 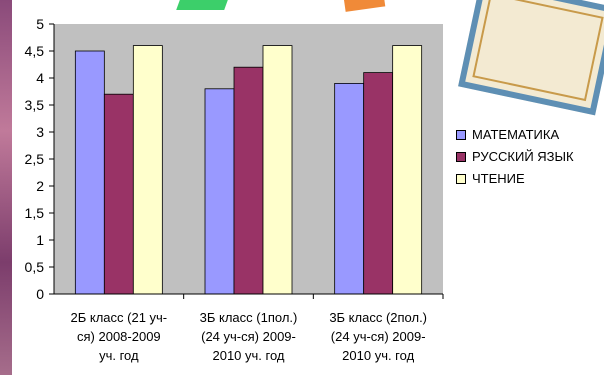 I want to click on decorative-frame-left, so click(x=6, y=187).